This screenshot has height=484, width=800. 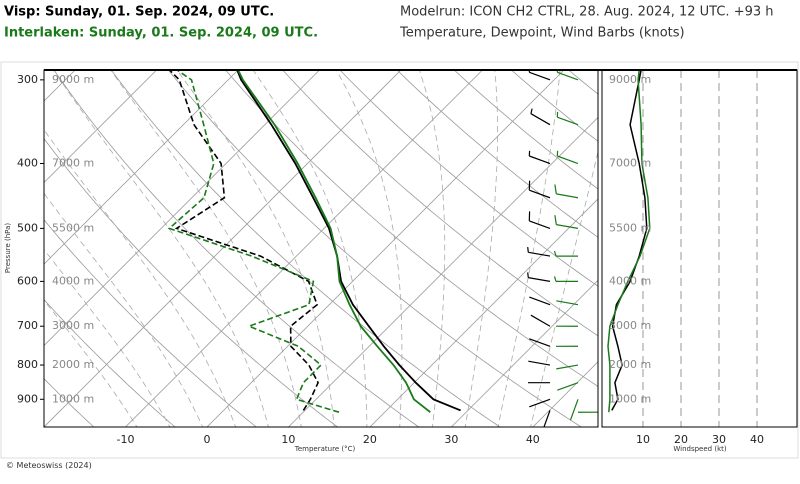 What do you see at coordinates (699, 449) in the screenshot?
I see `wind-axis-title: Windspeed (kt)` at bounding box center [699, 449].